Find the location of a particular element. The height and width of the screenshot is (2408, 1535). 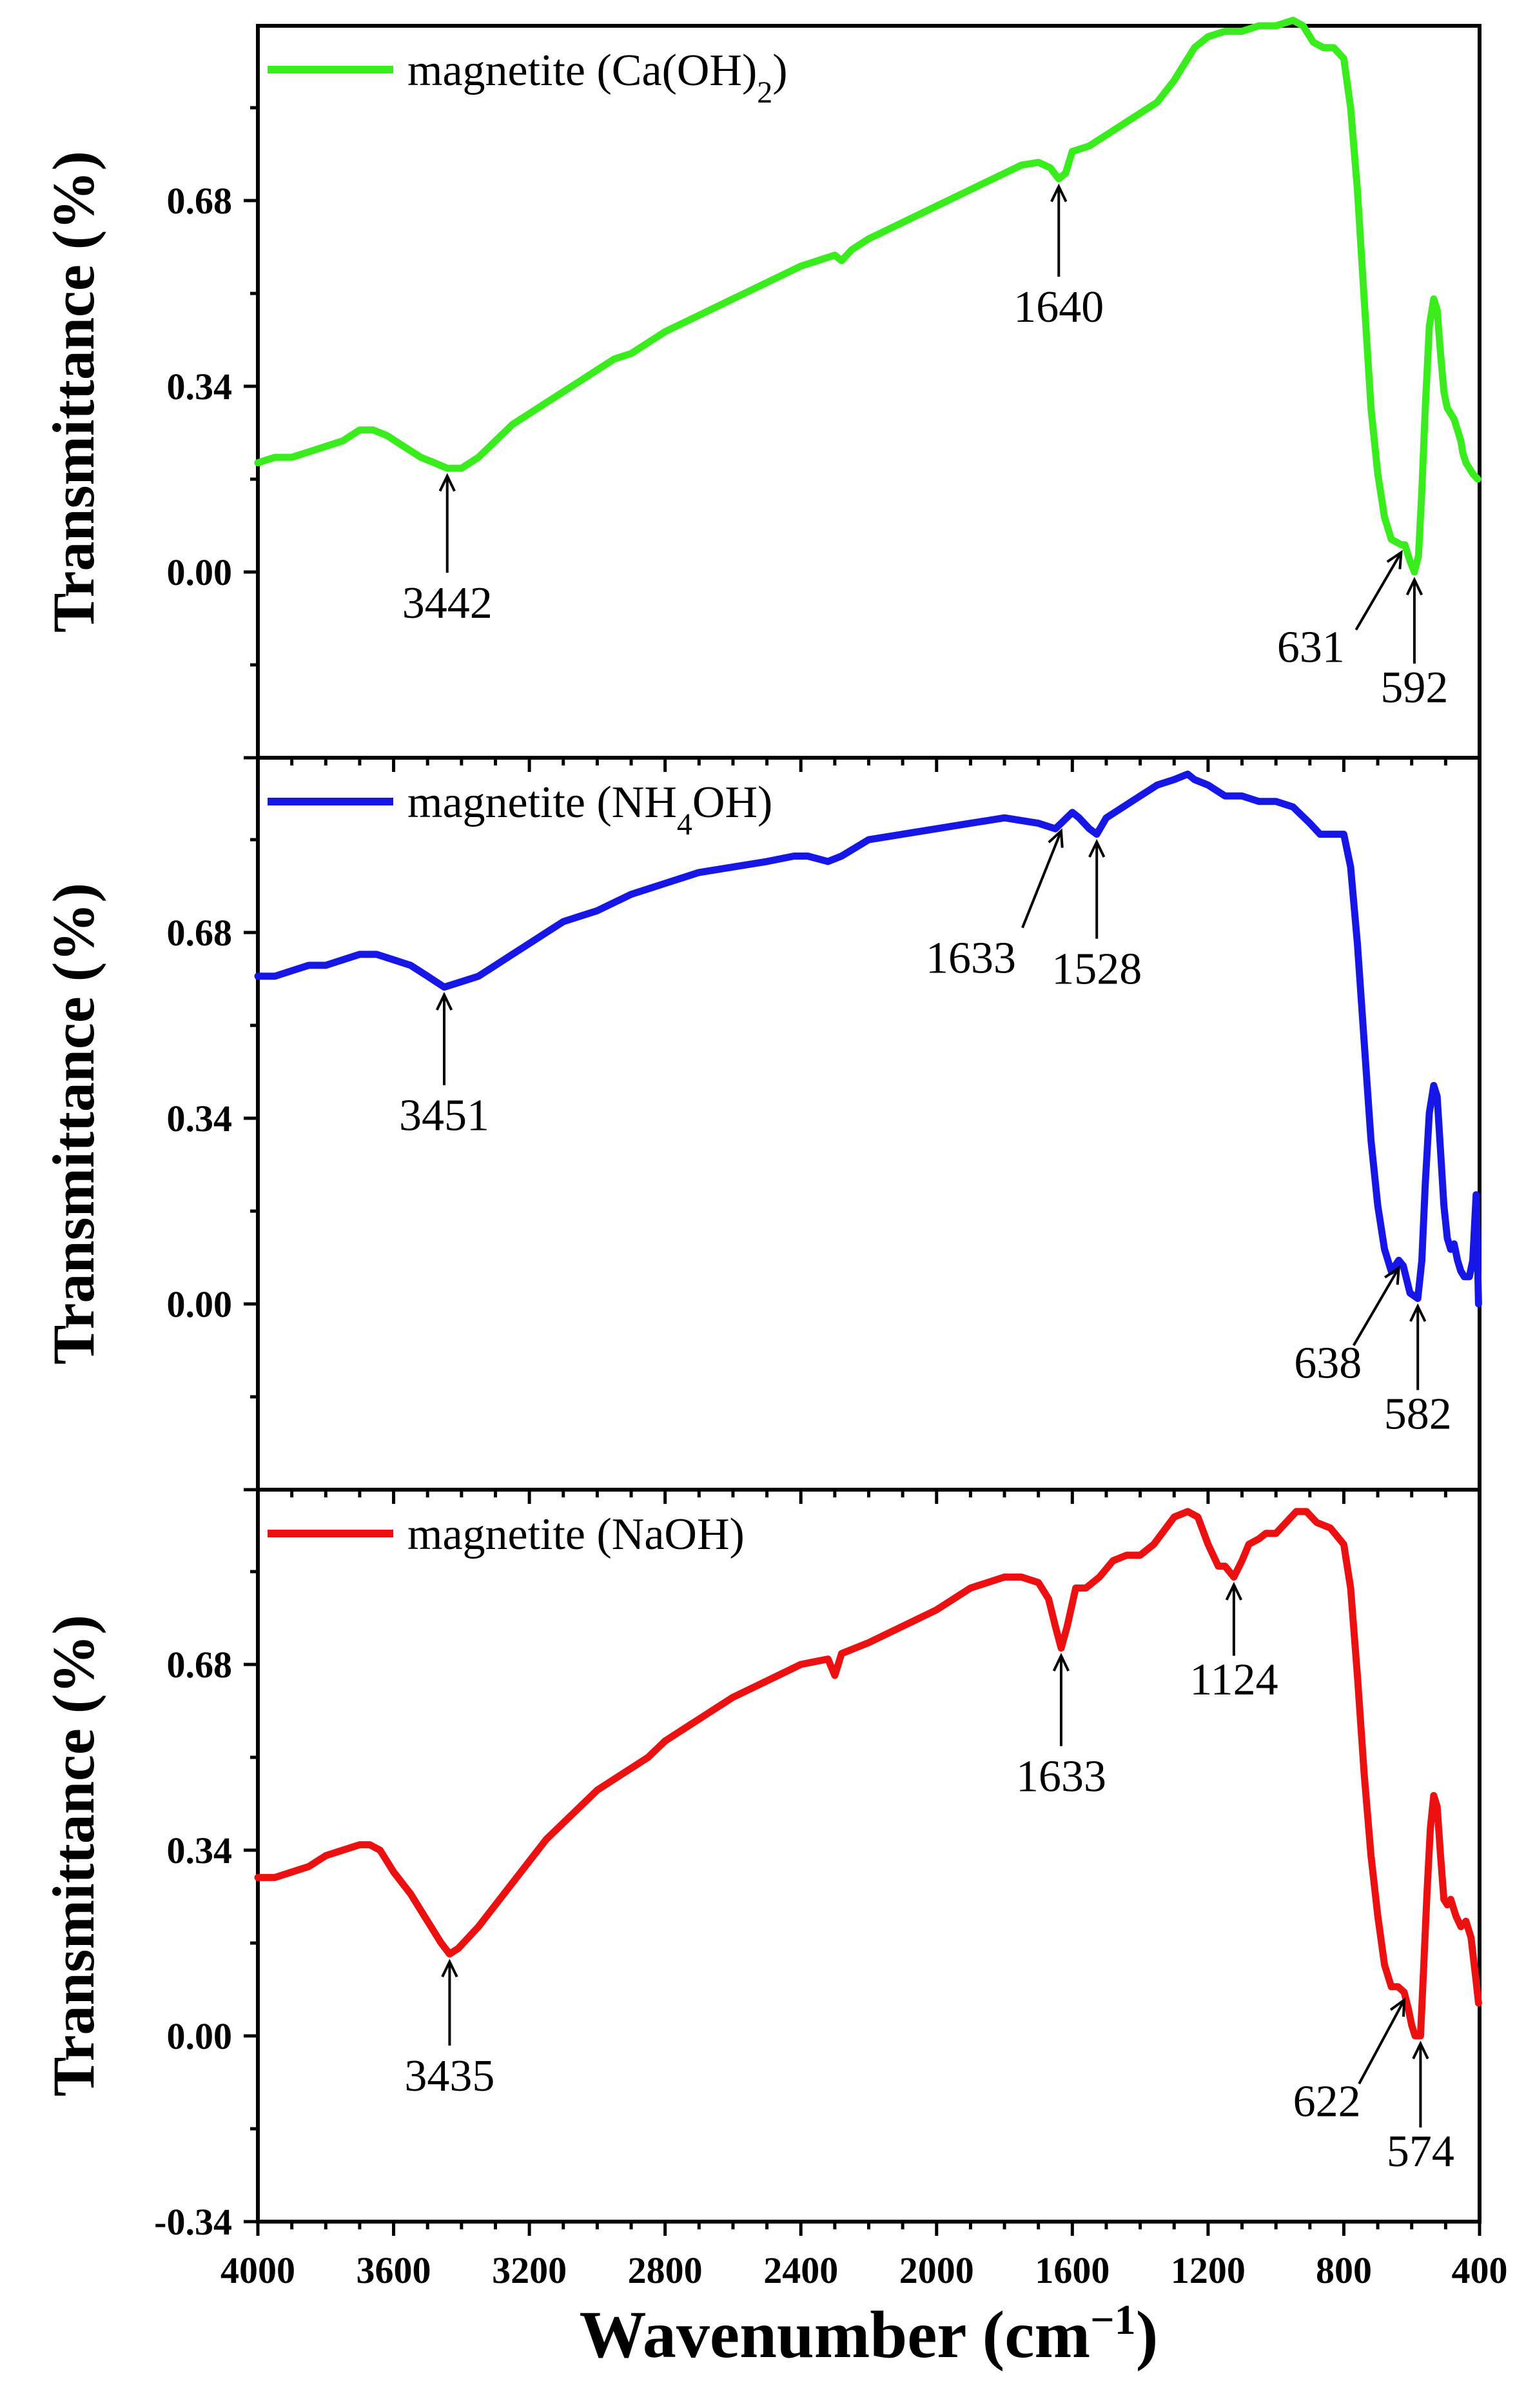

annotation-label: 592 is located at coordinates (1414, 688).